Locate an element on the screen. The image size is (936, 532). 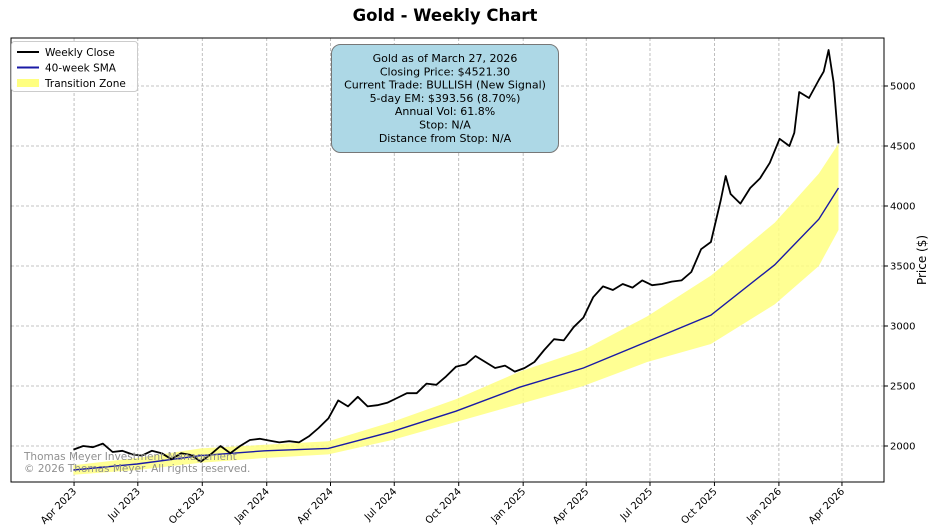
info-box-panel is located at coordinates (445, 98).